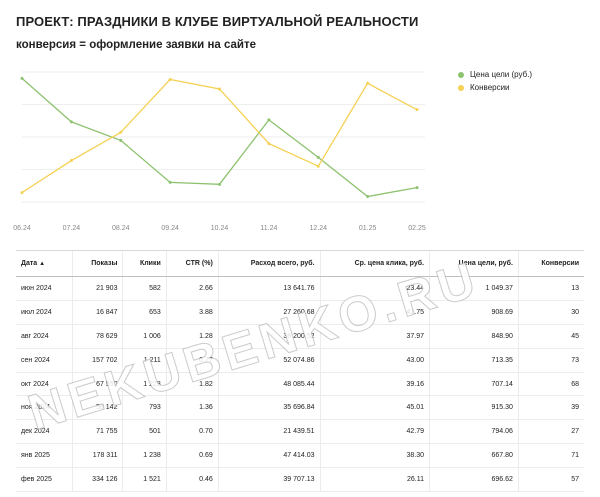  I want to click on x-tick-label: 06.24, so click(22, 228).